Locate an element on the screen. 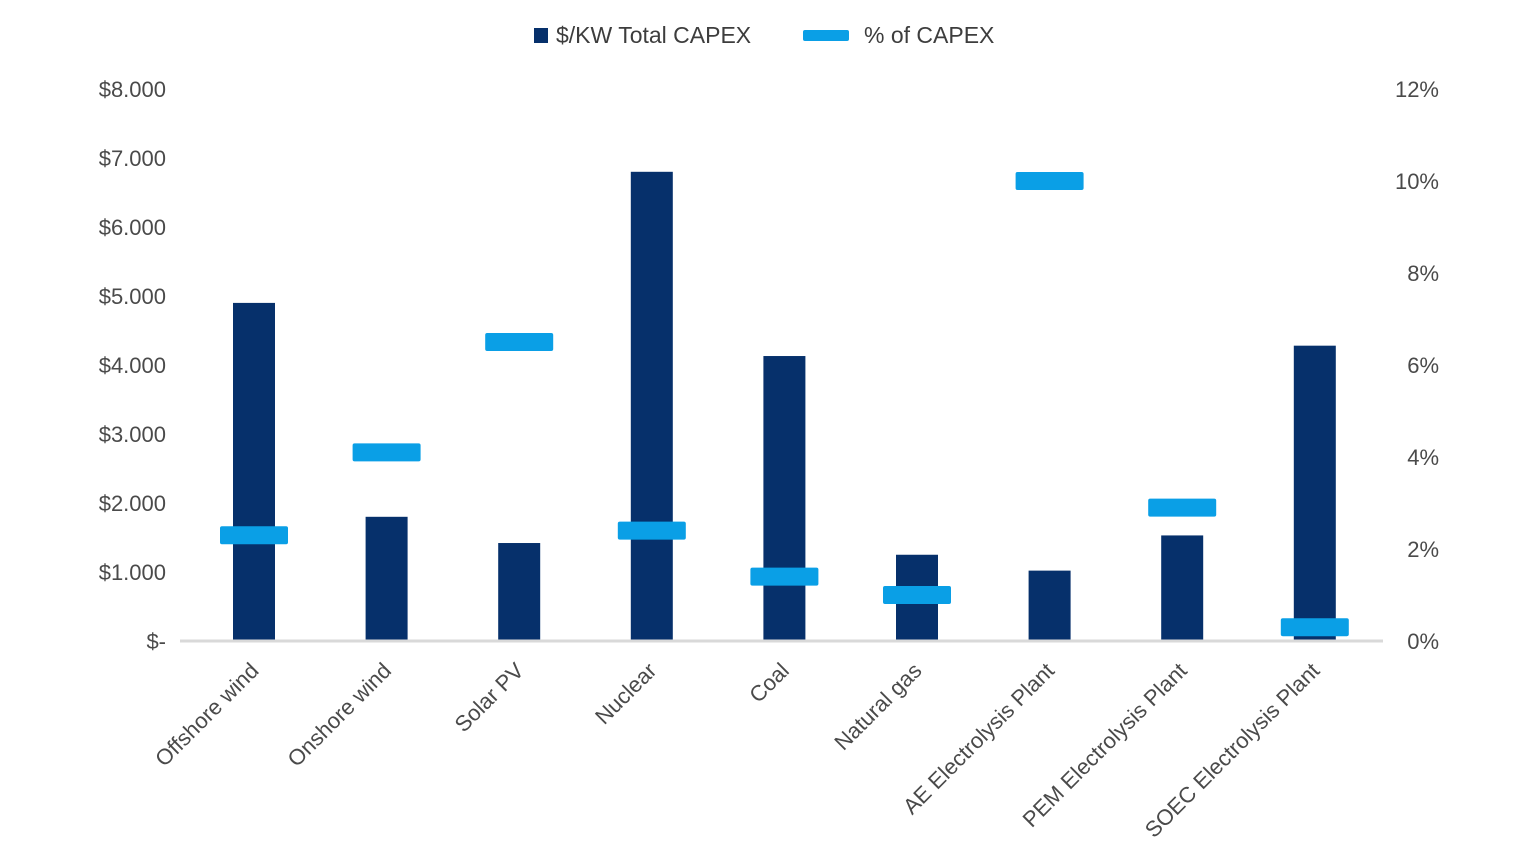 The width and height of the screenshot is (1531, 861). left-tick-label: $6.000 is located at coordinates (132, 227).